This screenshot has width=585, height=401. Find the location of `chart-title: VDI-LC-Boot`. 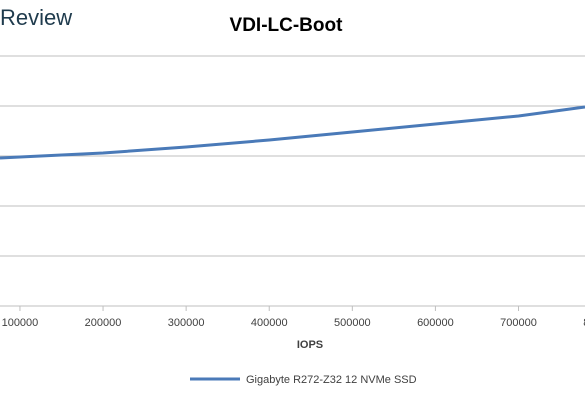

chart-title: VDI-LC-Boot is located at coordinates (287, 25).